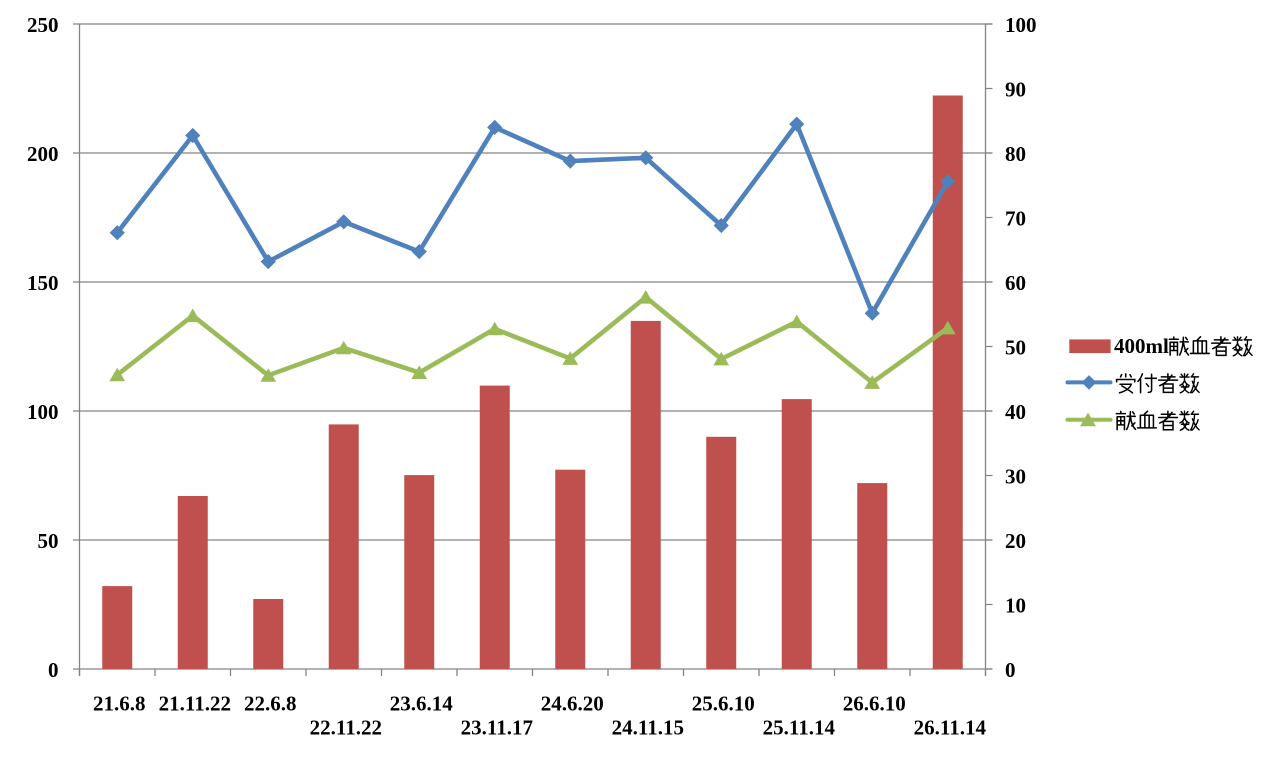  What do you see at coordinates (723, 704) in the screenshot?
I see `svg-text: 25.6.10` at bounding box center [723, 704].